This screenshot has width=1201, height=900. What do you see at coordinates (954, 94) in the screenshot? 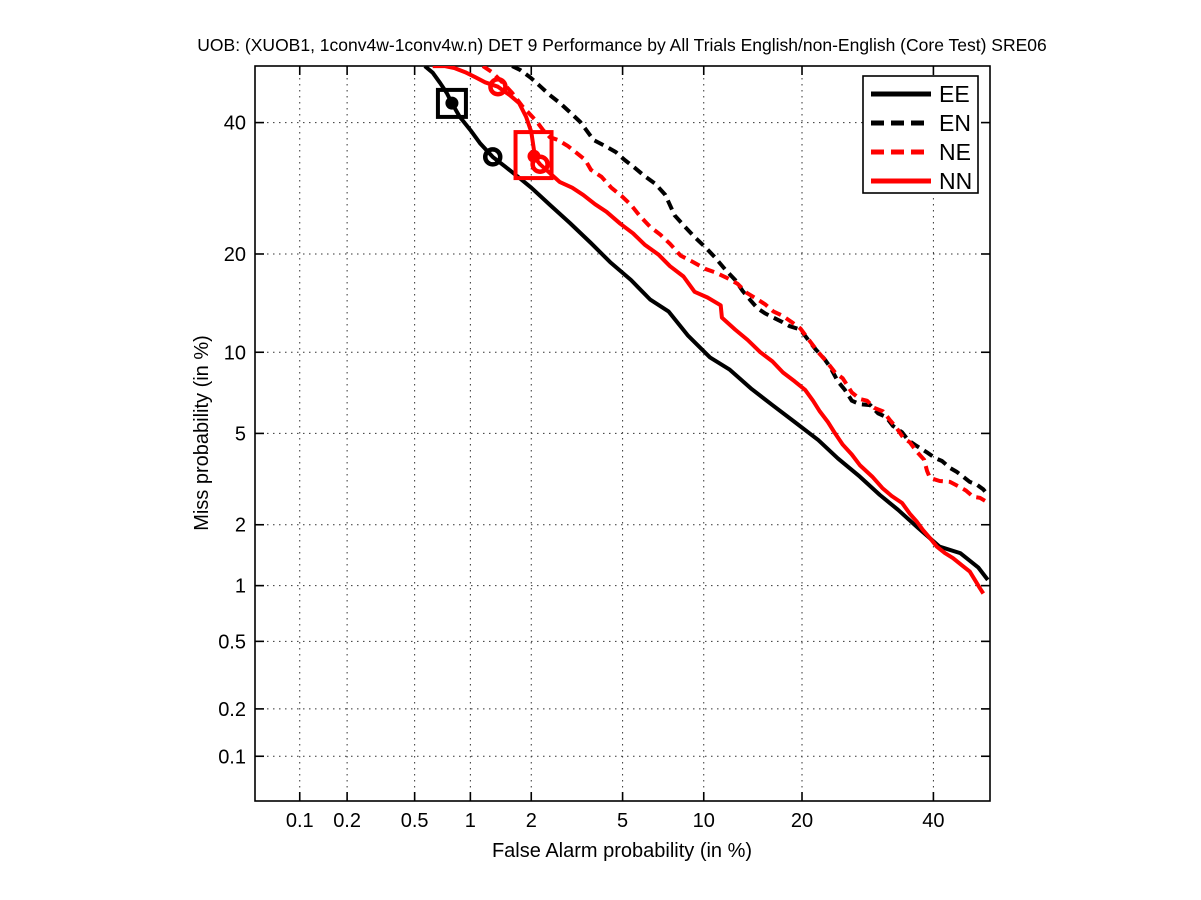
I see `legend-label-ee: EE` at bounding box center [954, 94].